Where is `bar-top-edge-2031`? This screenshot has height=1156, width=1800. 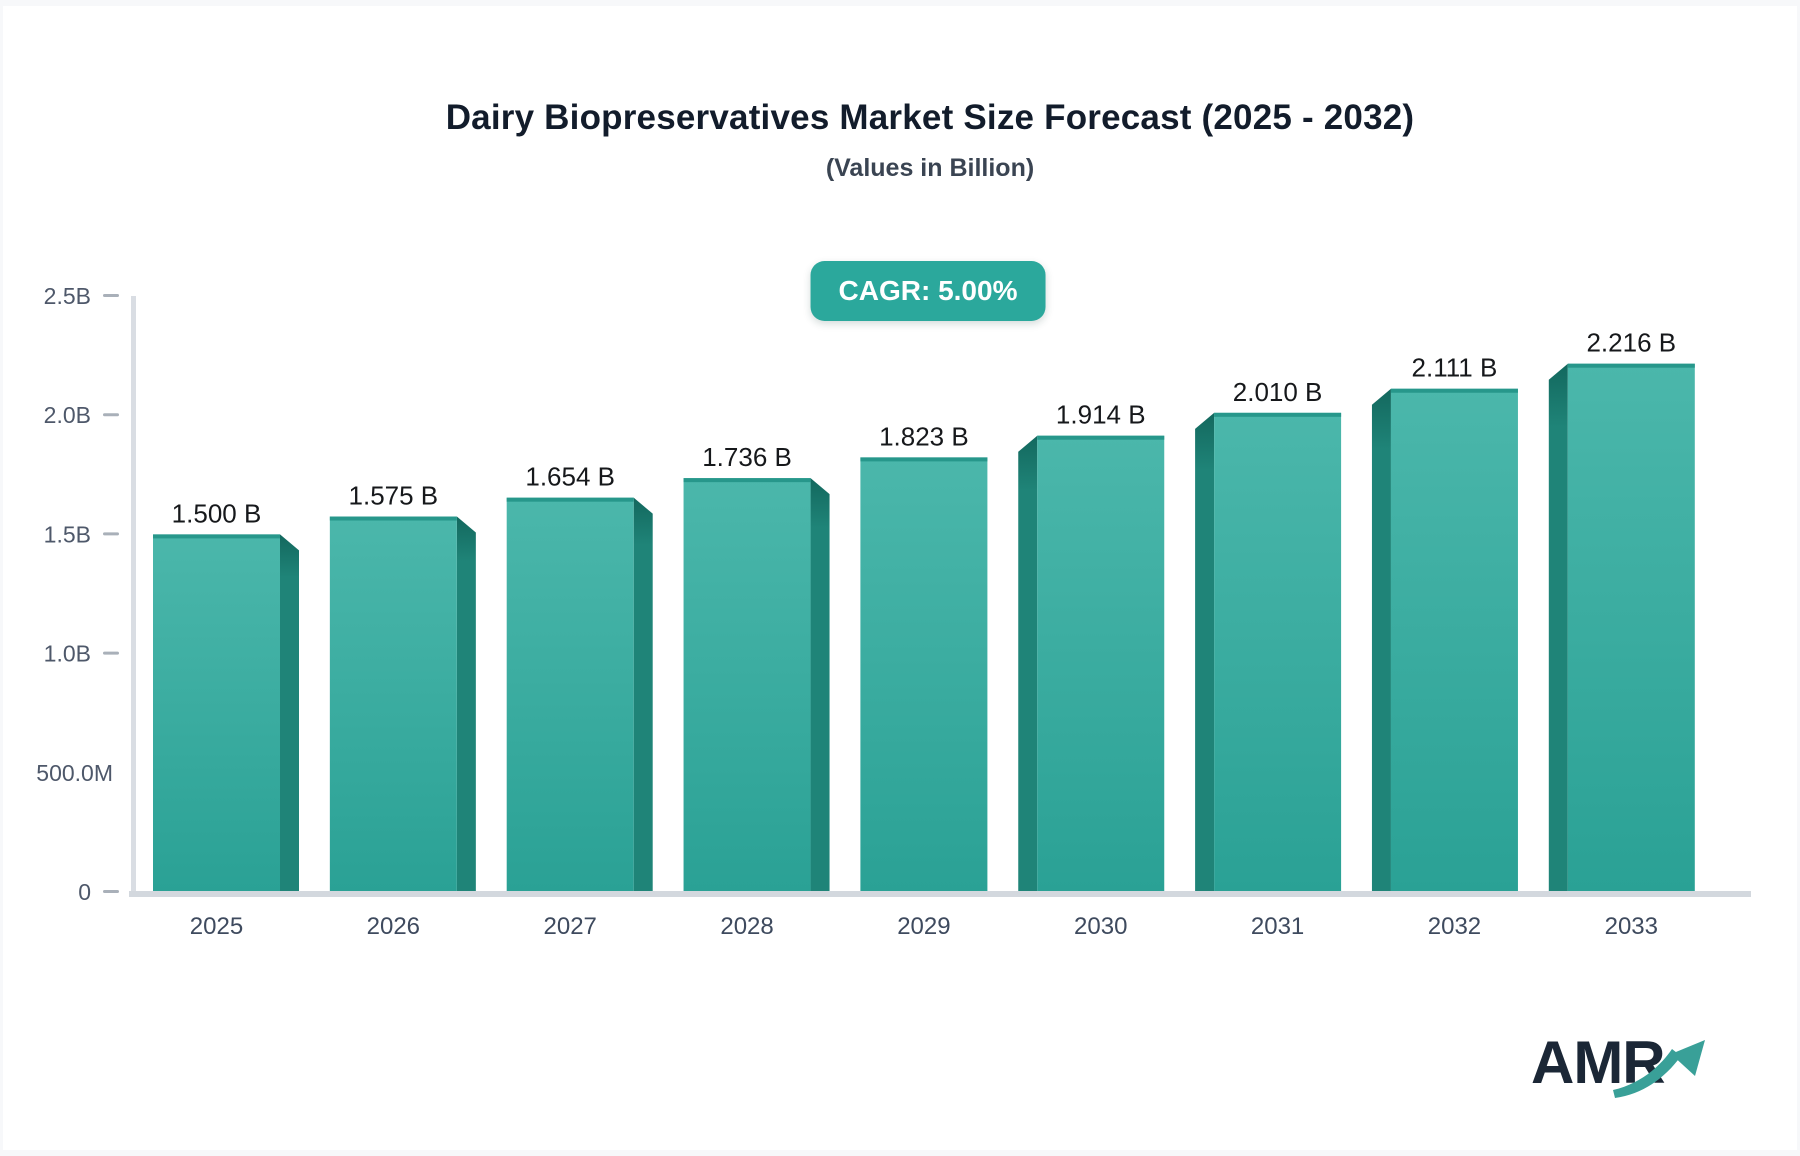 bar-top-edge-2031 is located at coordinates (1278, 414).